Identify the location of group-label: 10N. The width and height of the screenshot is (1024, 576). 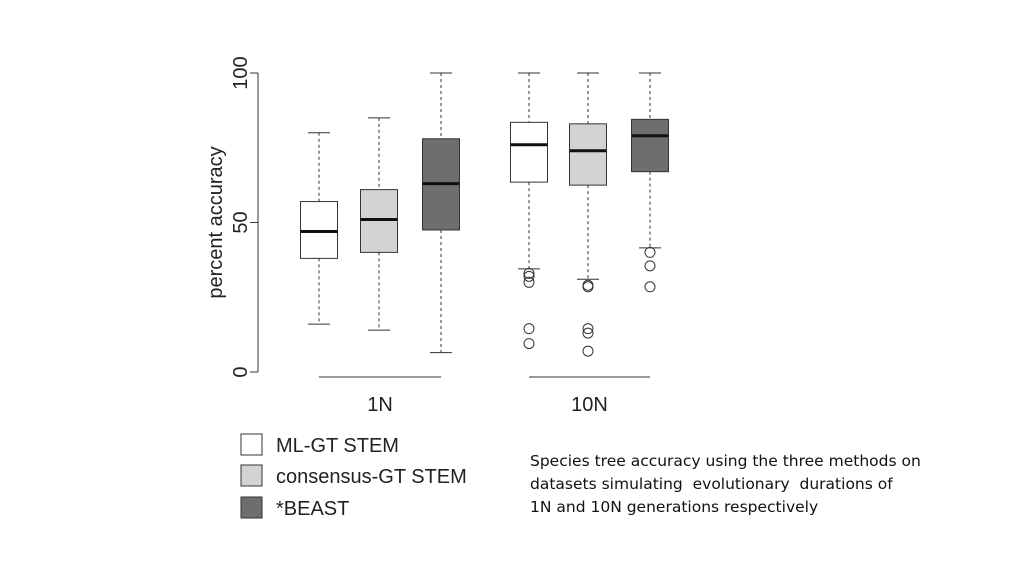
(589, 405).